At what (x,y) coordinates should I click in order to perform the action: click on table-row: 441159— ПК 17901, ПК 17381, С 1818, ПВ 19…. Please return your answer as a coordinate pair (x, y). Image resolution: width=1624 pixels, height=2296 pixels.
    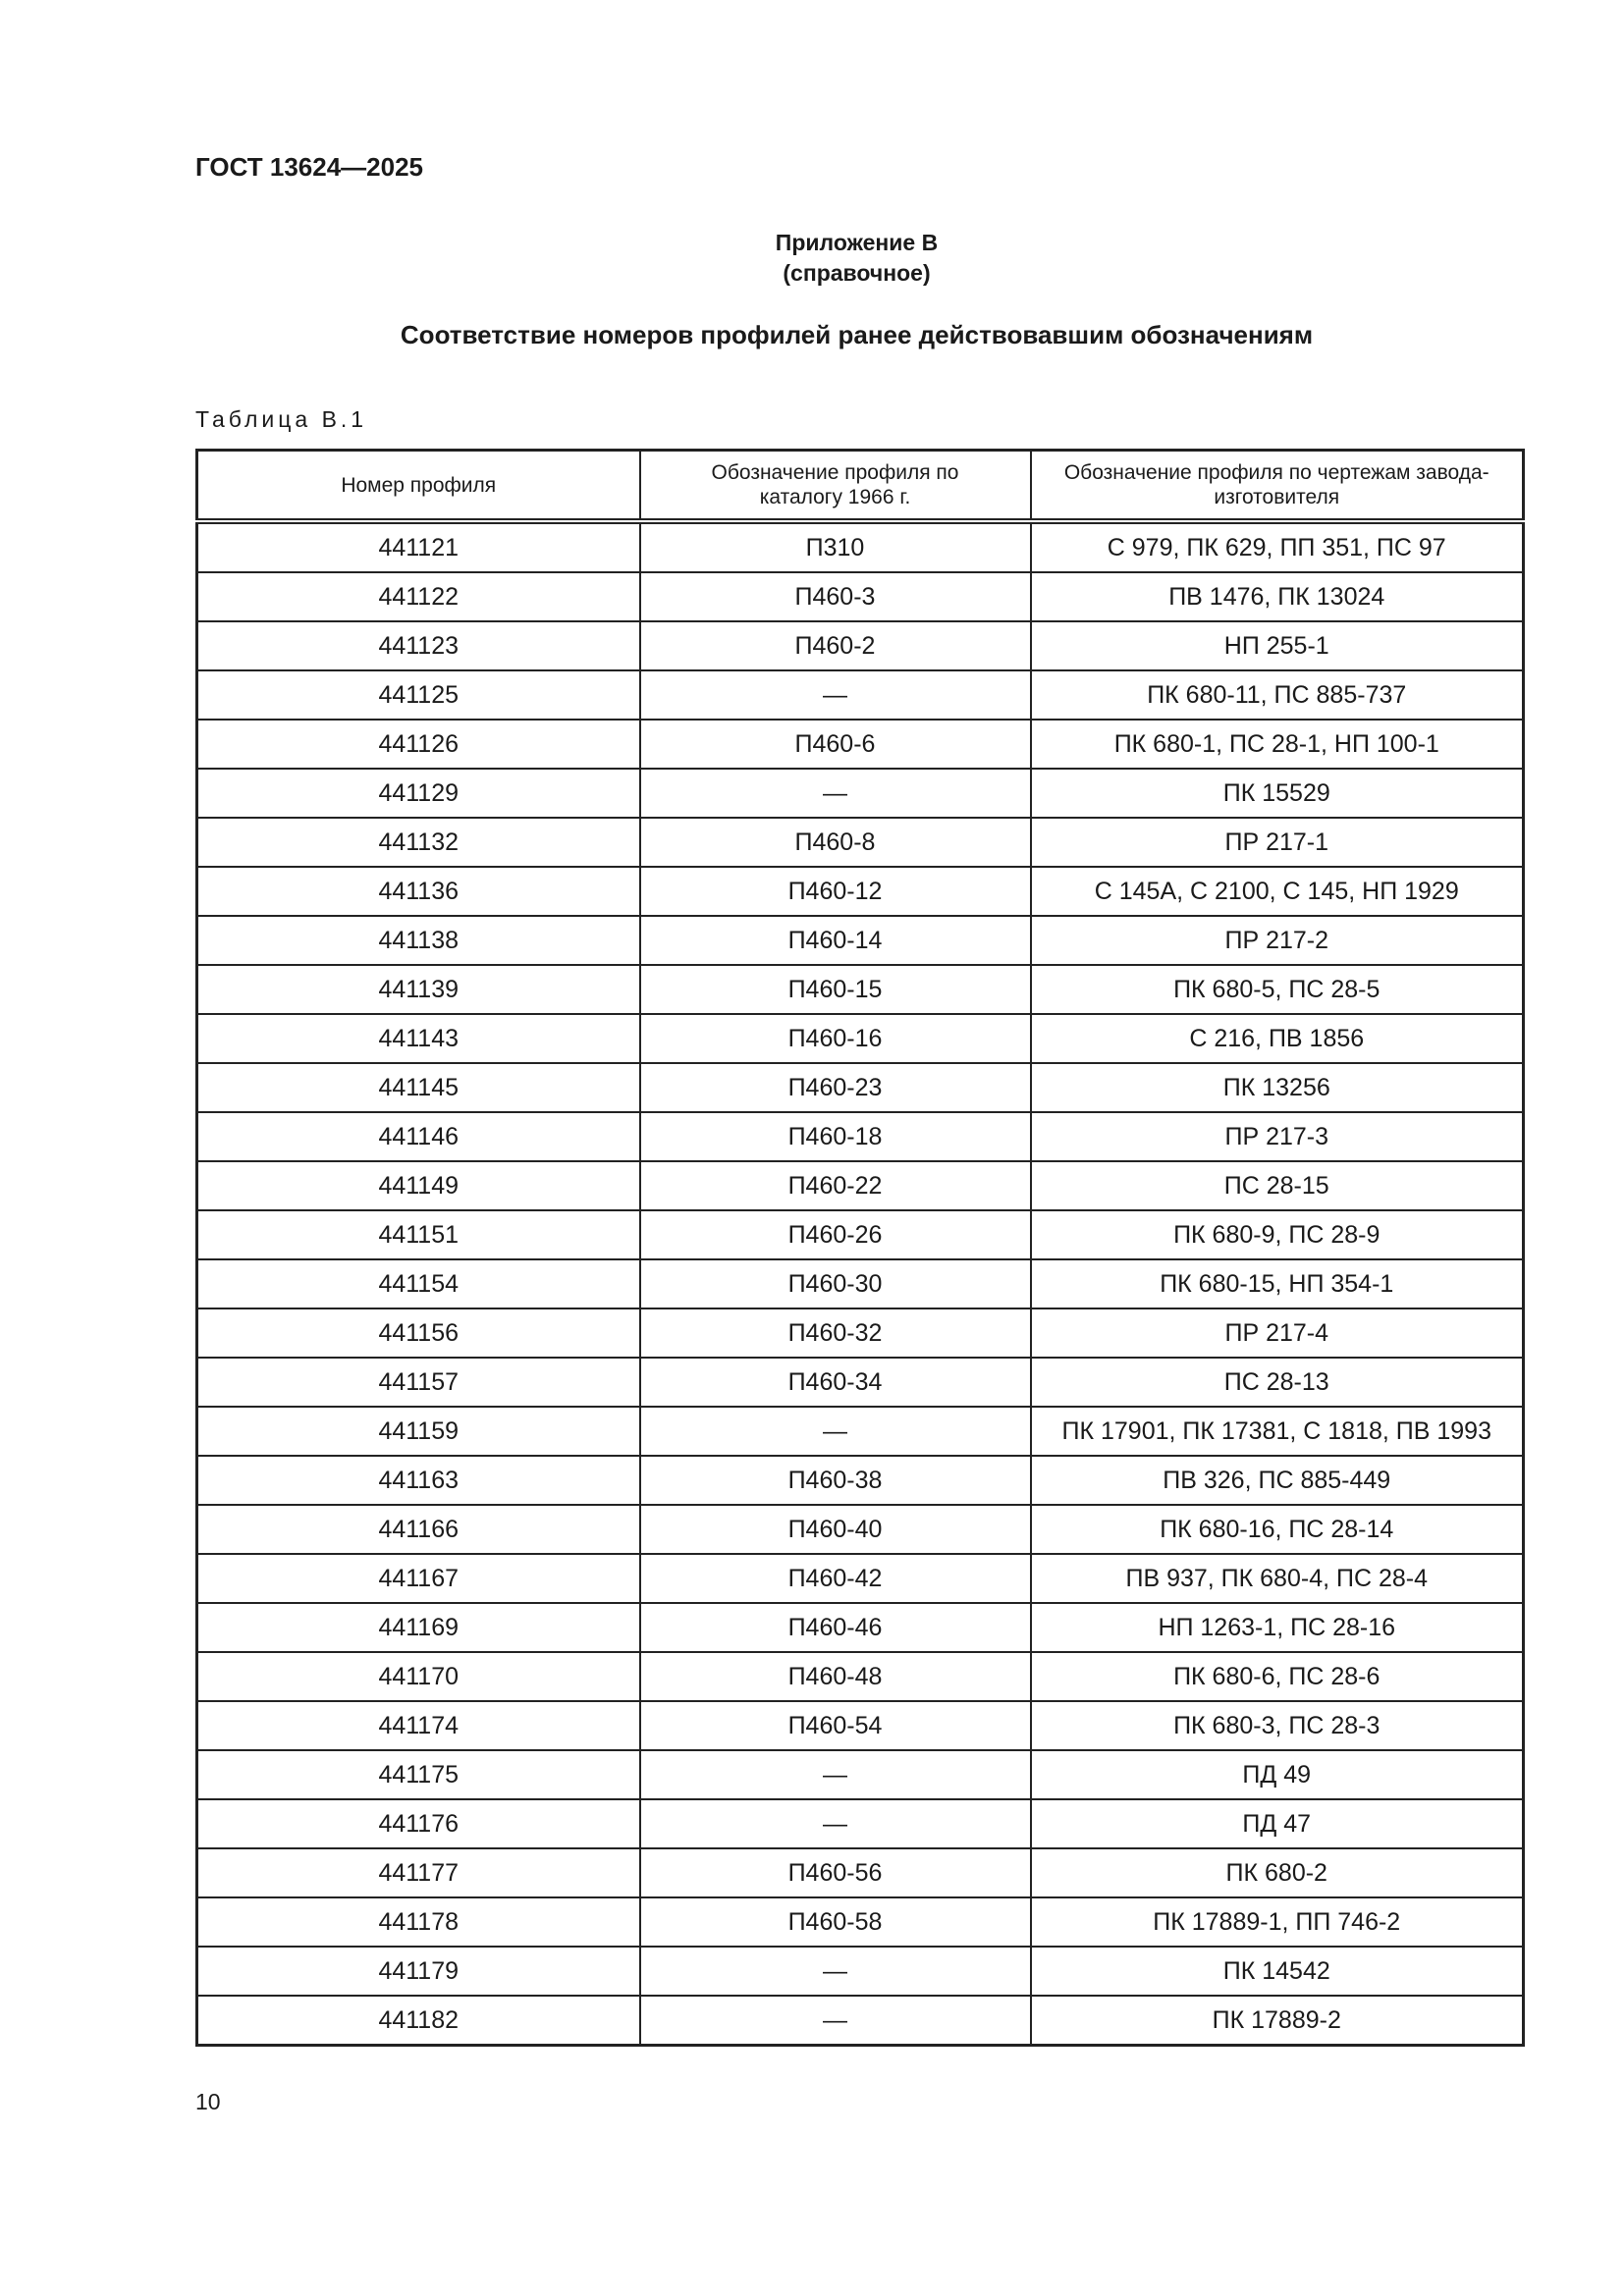
    Looking at the image, I should click on (860, 1431).